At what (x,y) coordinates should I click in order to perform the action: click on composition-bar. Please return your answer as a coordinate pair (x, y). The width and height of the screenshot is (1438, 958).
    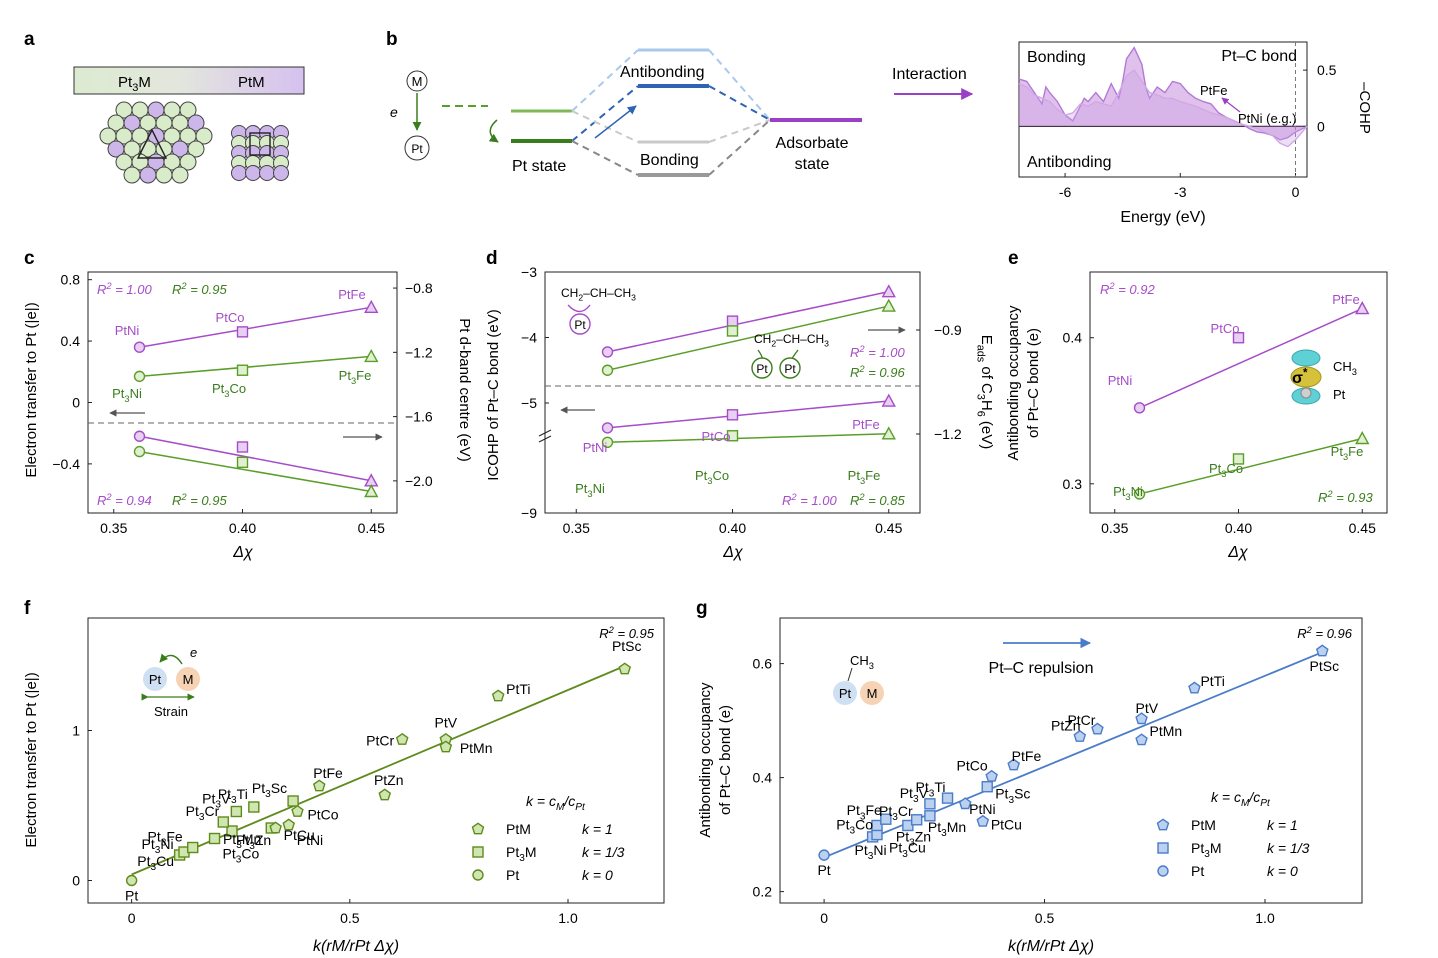
    Looking at the image, I should click on (189, 80).